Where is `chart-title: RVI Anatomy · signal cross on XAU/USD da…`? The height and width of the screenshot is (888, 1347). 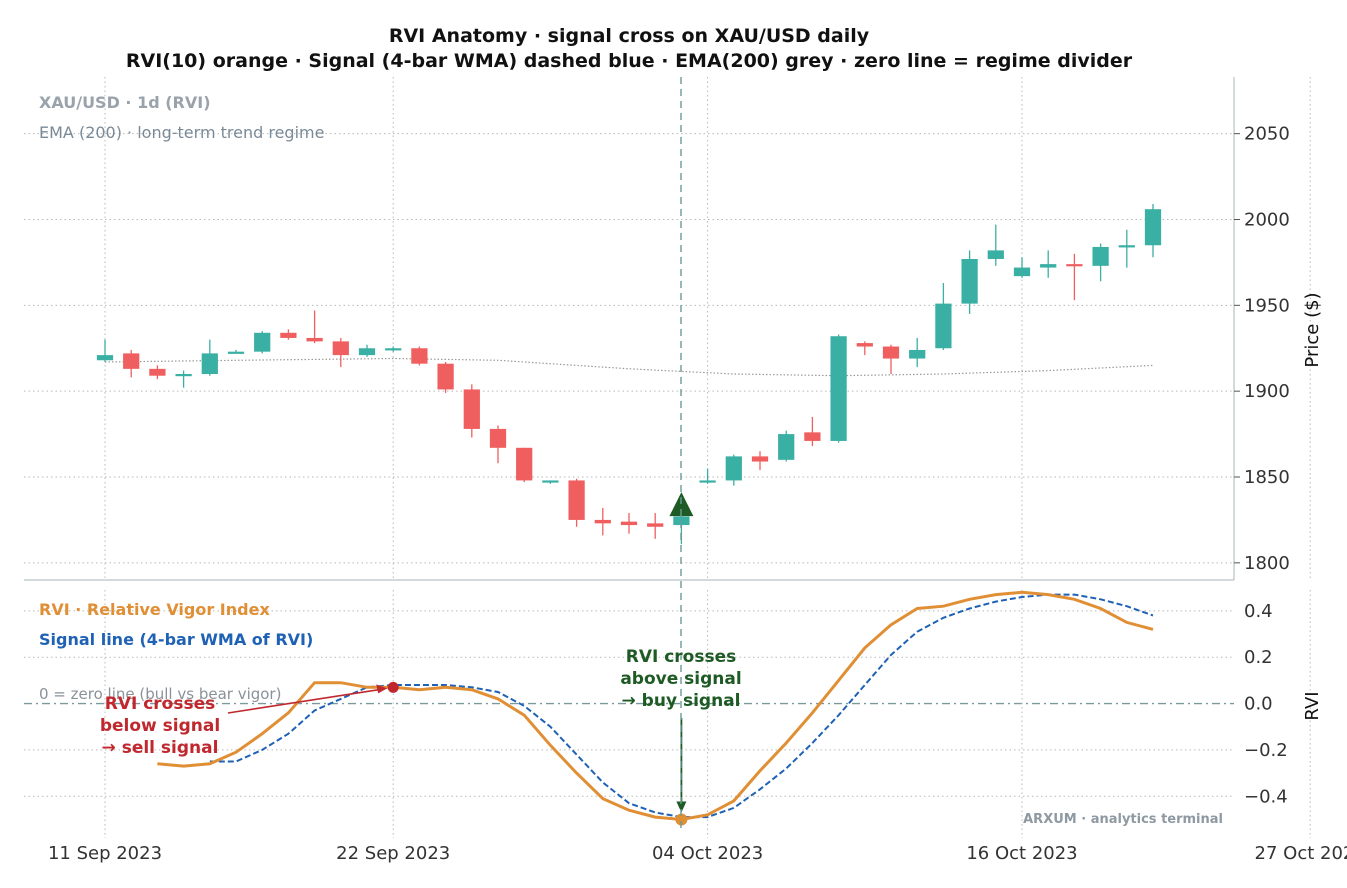
chart-title: RVI Anatomy · signal cross on XAU/USD da… is located at coordinates (629, 36).